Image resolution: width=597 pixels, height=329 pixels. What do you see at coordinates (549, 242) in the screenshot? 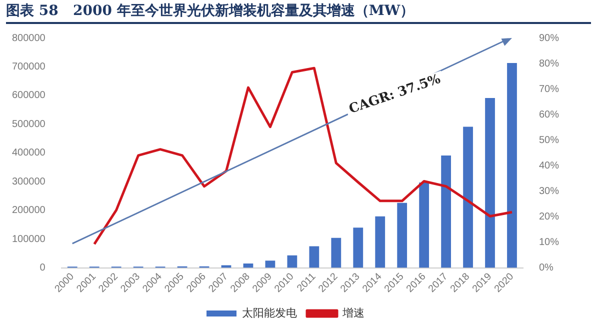
I see `y2-tick-label: 10%` at bounding box center [549, 242].